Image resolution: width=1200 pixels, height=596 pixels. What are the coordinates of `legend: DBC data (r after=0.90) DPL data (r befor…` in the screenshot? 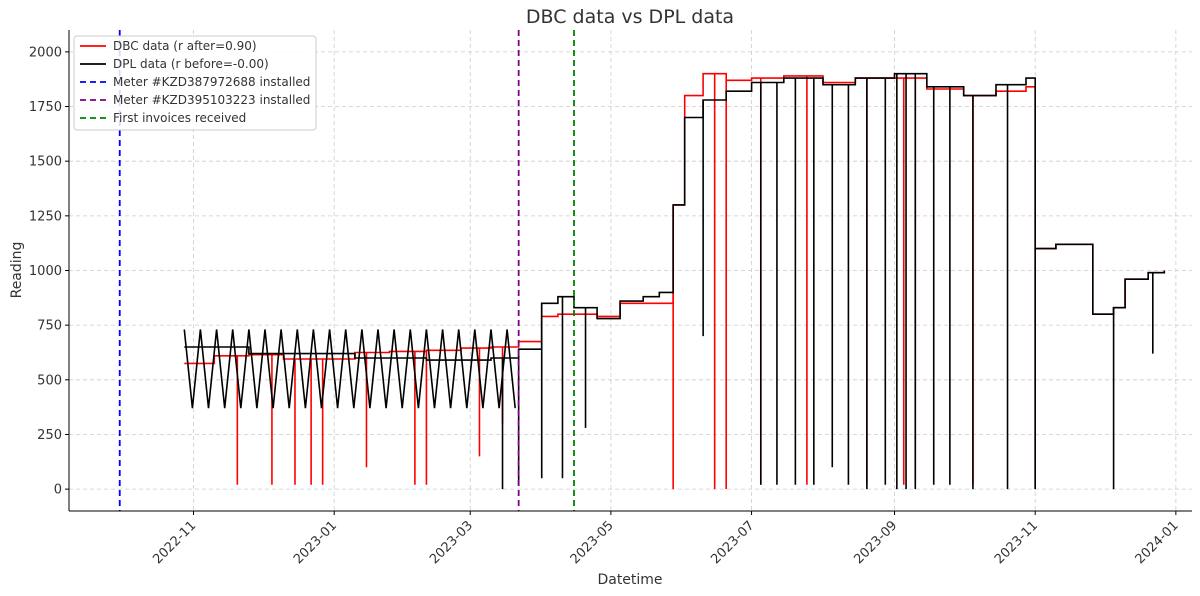 It's located at (195, 83).